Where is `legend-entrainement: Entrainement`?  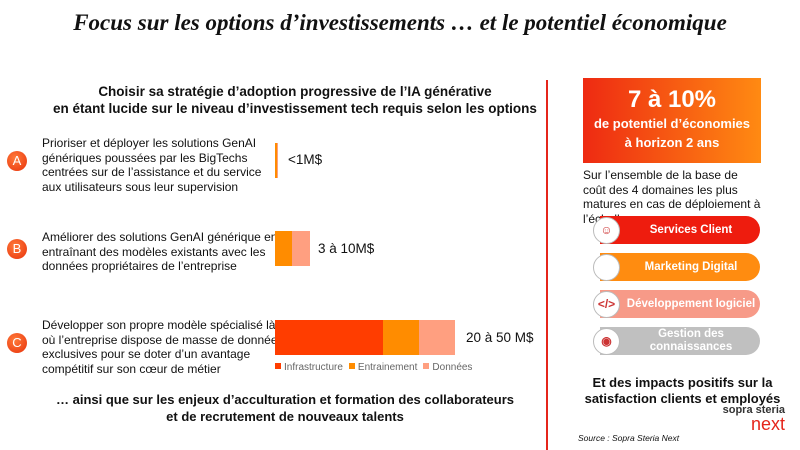
legend-entrainement: Entrainement is located at coordinates (382, 367).